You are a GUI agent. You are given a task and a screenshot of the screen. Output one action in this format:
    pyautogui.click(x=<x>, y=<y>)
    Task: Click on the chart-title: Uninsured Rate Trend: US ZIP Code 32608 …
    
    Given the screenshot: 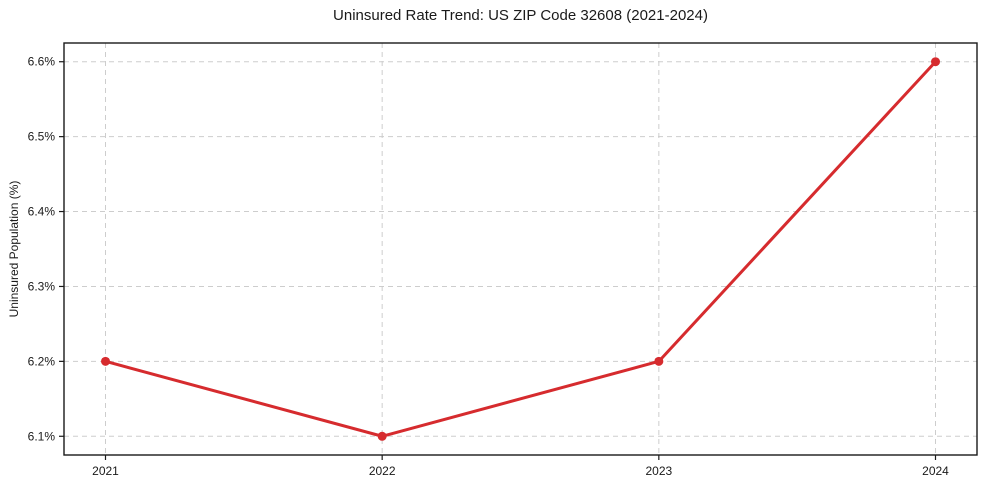 What is the action you would take?
    pyautogui.click(x=520, y=15)
    